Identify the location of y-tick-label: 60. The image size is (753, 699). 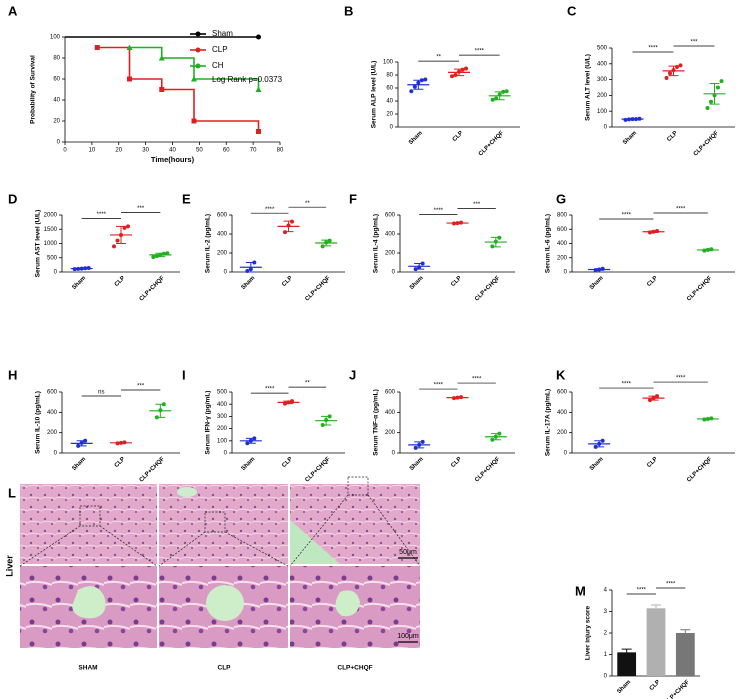
(56, 80).